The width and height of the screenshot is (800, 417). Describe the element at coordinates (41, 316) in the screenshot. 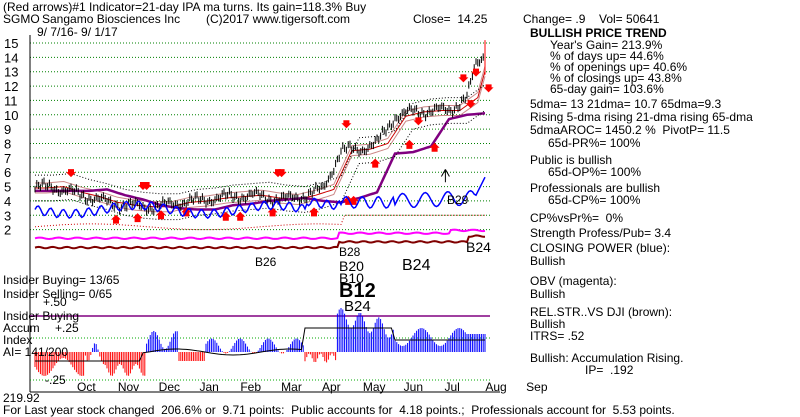

I see `insider-buying-label-2: Insider Buying` at that location.